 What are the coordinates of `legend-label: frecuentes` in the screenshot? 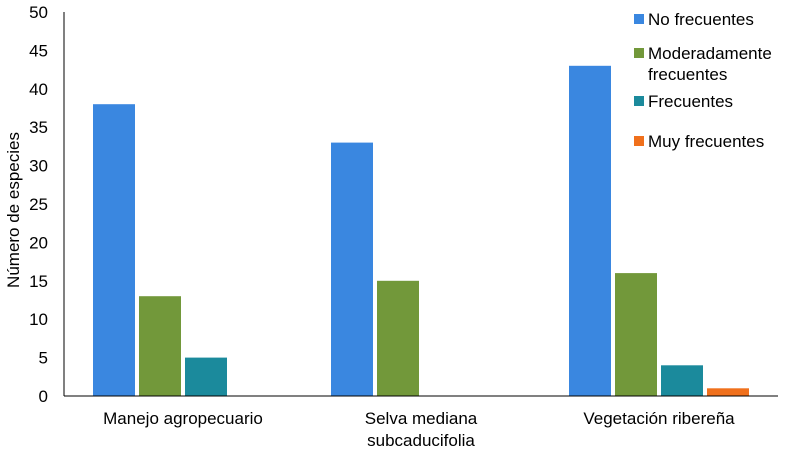 It's located at (687, 74).